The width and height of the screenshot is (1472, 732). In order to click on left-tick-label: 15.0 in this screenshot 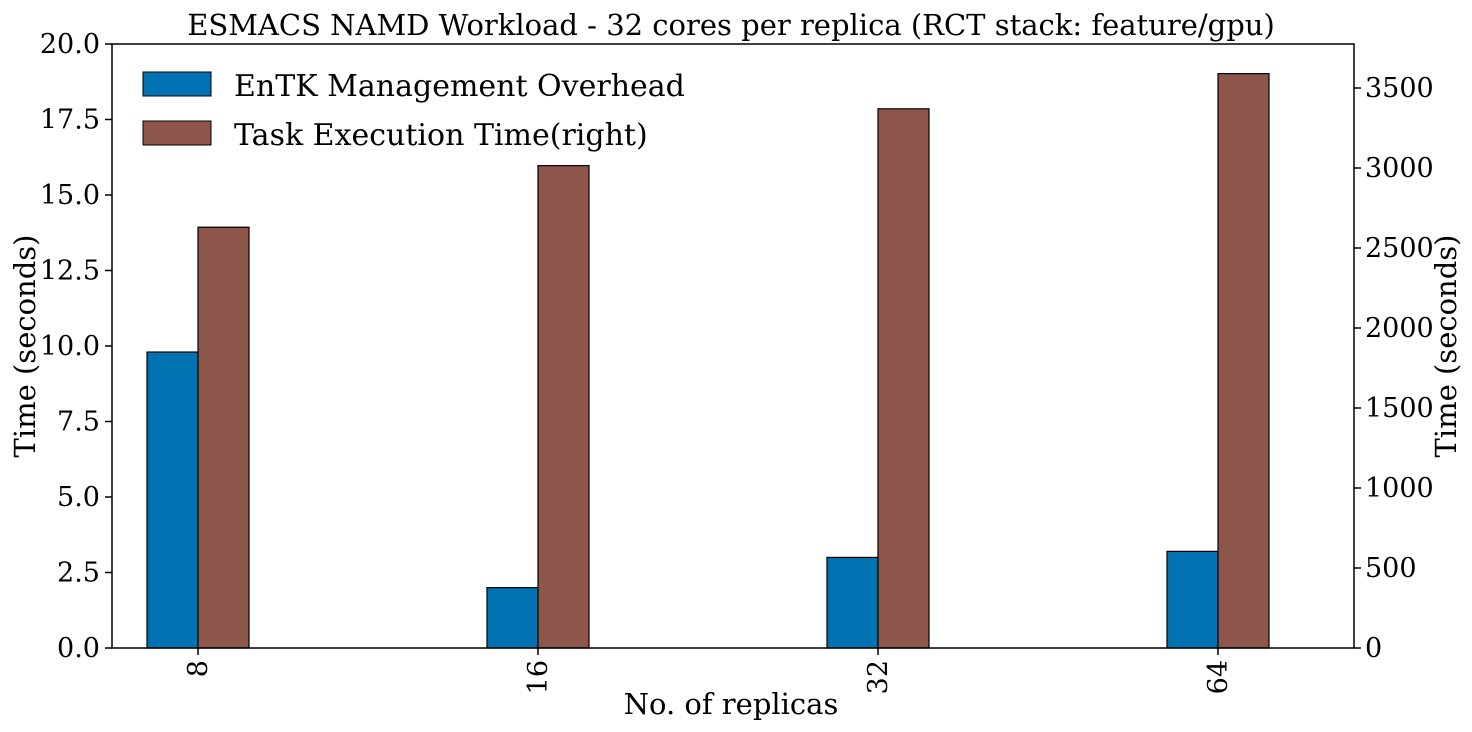, I will do `click(70, 195)`.